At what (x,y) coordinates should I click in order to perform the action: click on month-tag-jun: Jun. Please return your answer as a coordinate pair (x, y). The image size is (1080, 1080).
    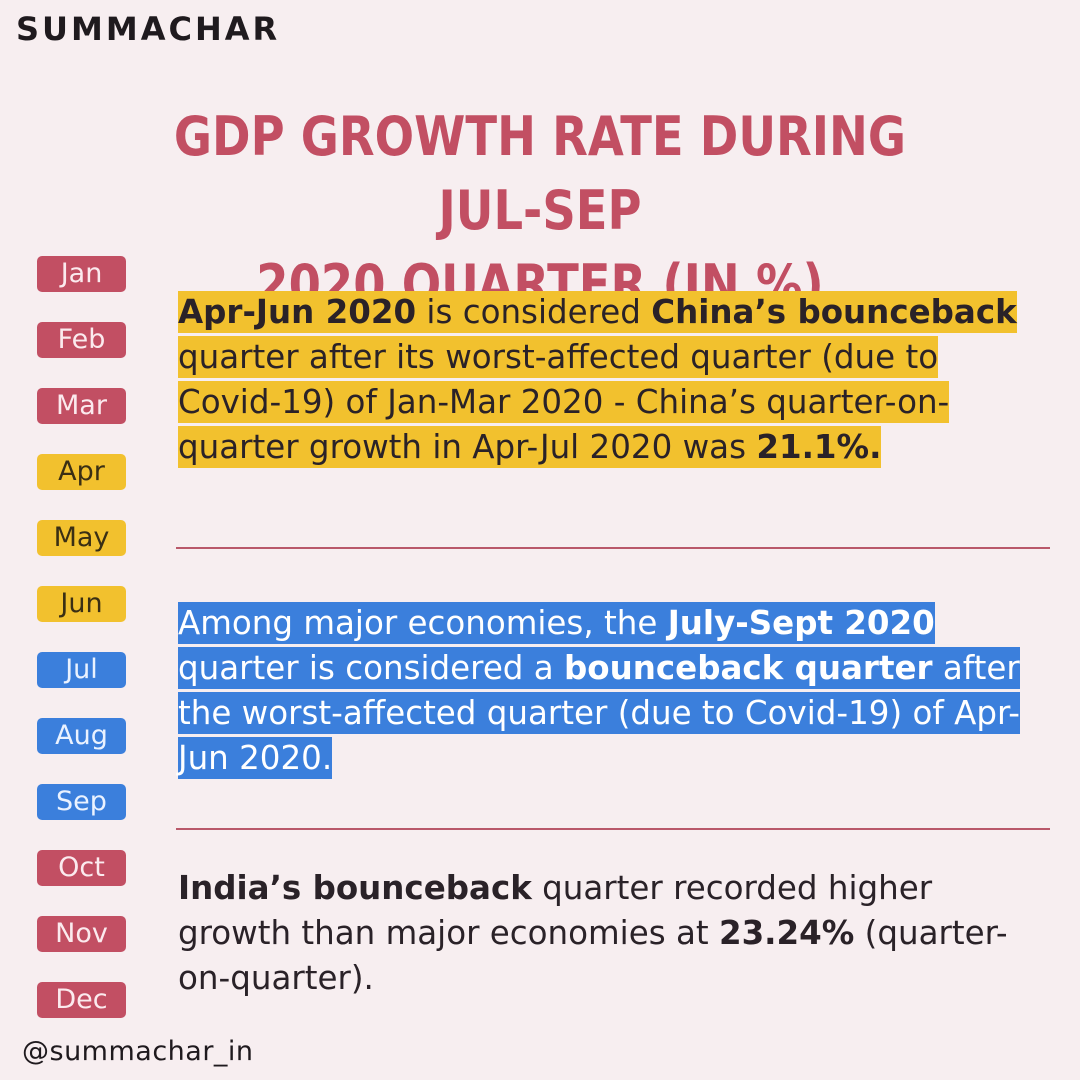
    Looking at the image, I should click on (81, 604).